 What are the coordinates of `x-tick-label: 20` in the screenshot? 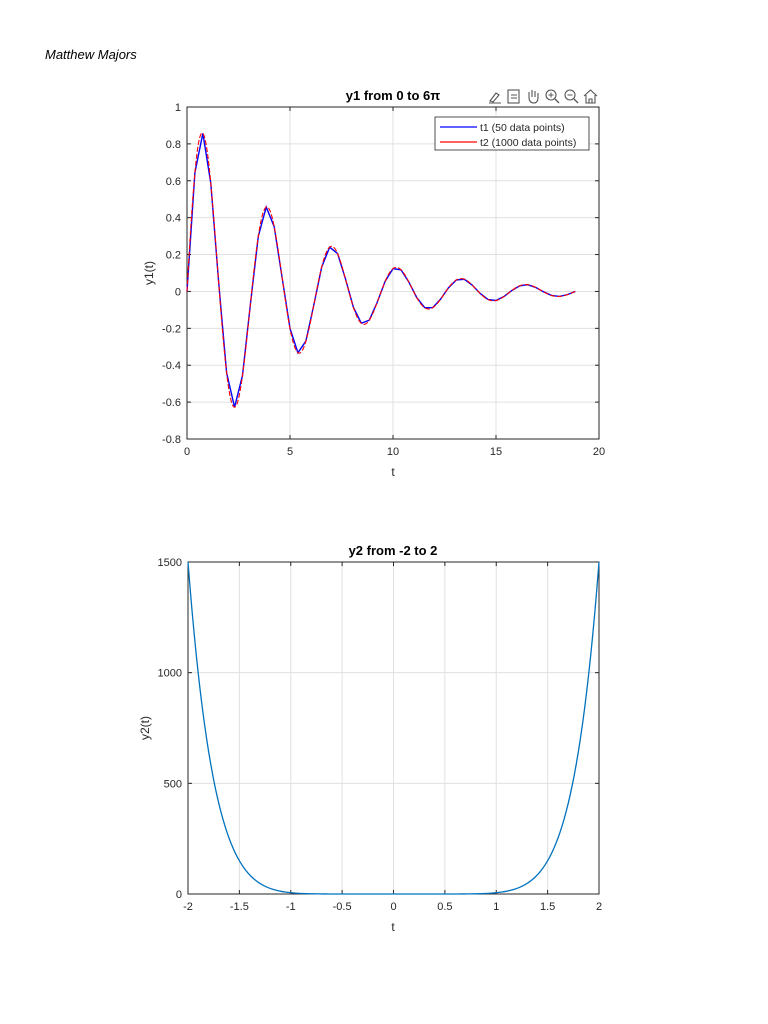 It's located at (599, 452).